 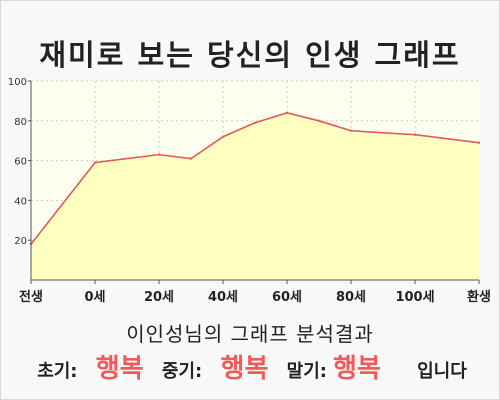 I want to click on x-tick-label: 환생, so click(x=479, y=297).